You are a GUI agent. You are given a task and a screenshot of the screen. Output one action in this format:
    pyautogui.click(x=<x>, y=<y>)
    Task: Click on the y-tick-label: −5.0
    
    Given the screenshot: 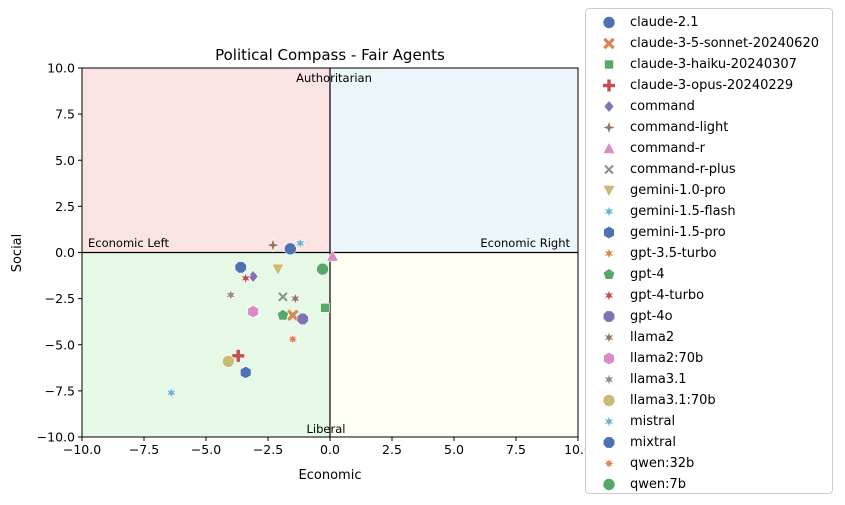 What is the action you would take?
    pyautogui.click(x=60, y=344)
    